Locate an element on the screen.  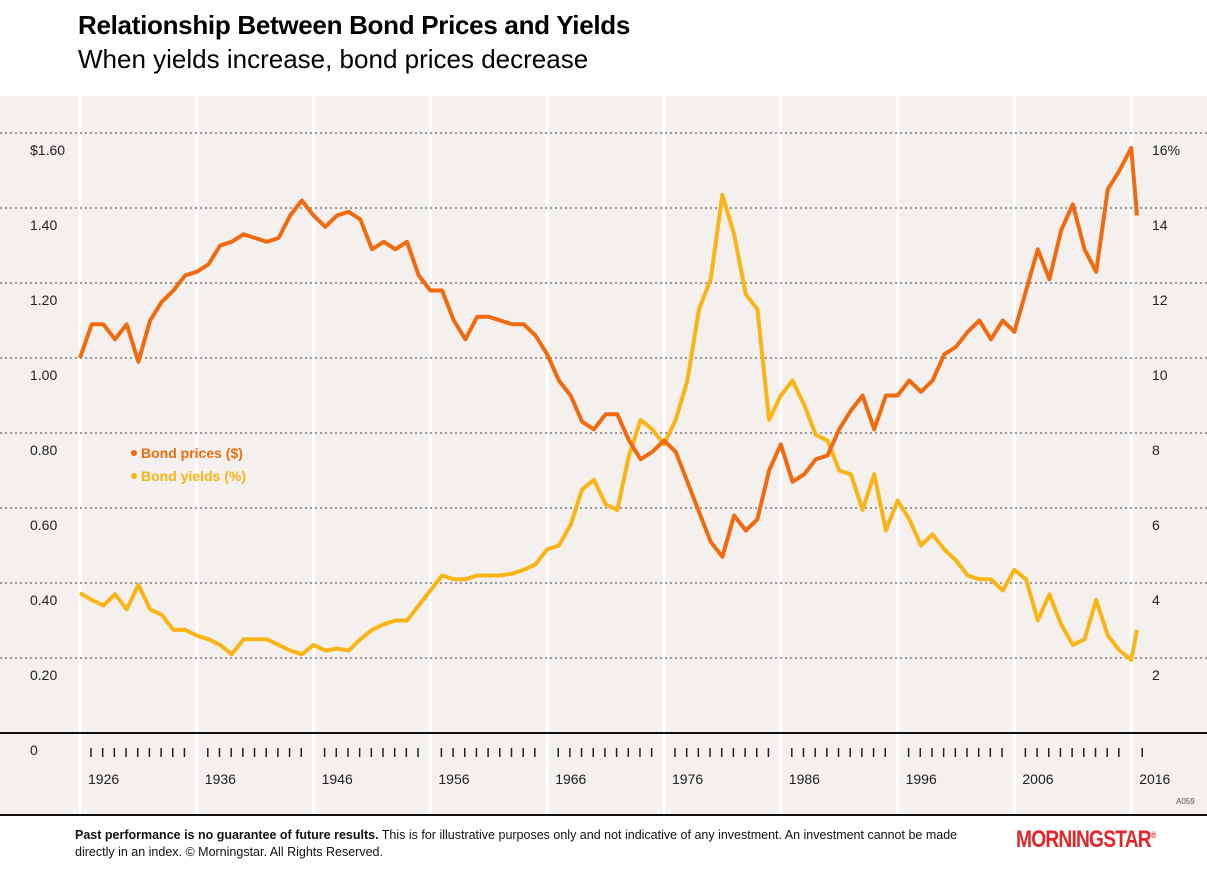
left-tick-label: 1.20 is located at coordinates (43, 300).